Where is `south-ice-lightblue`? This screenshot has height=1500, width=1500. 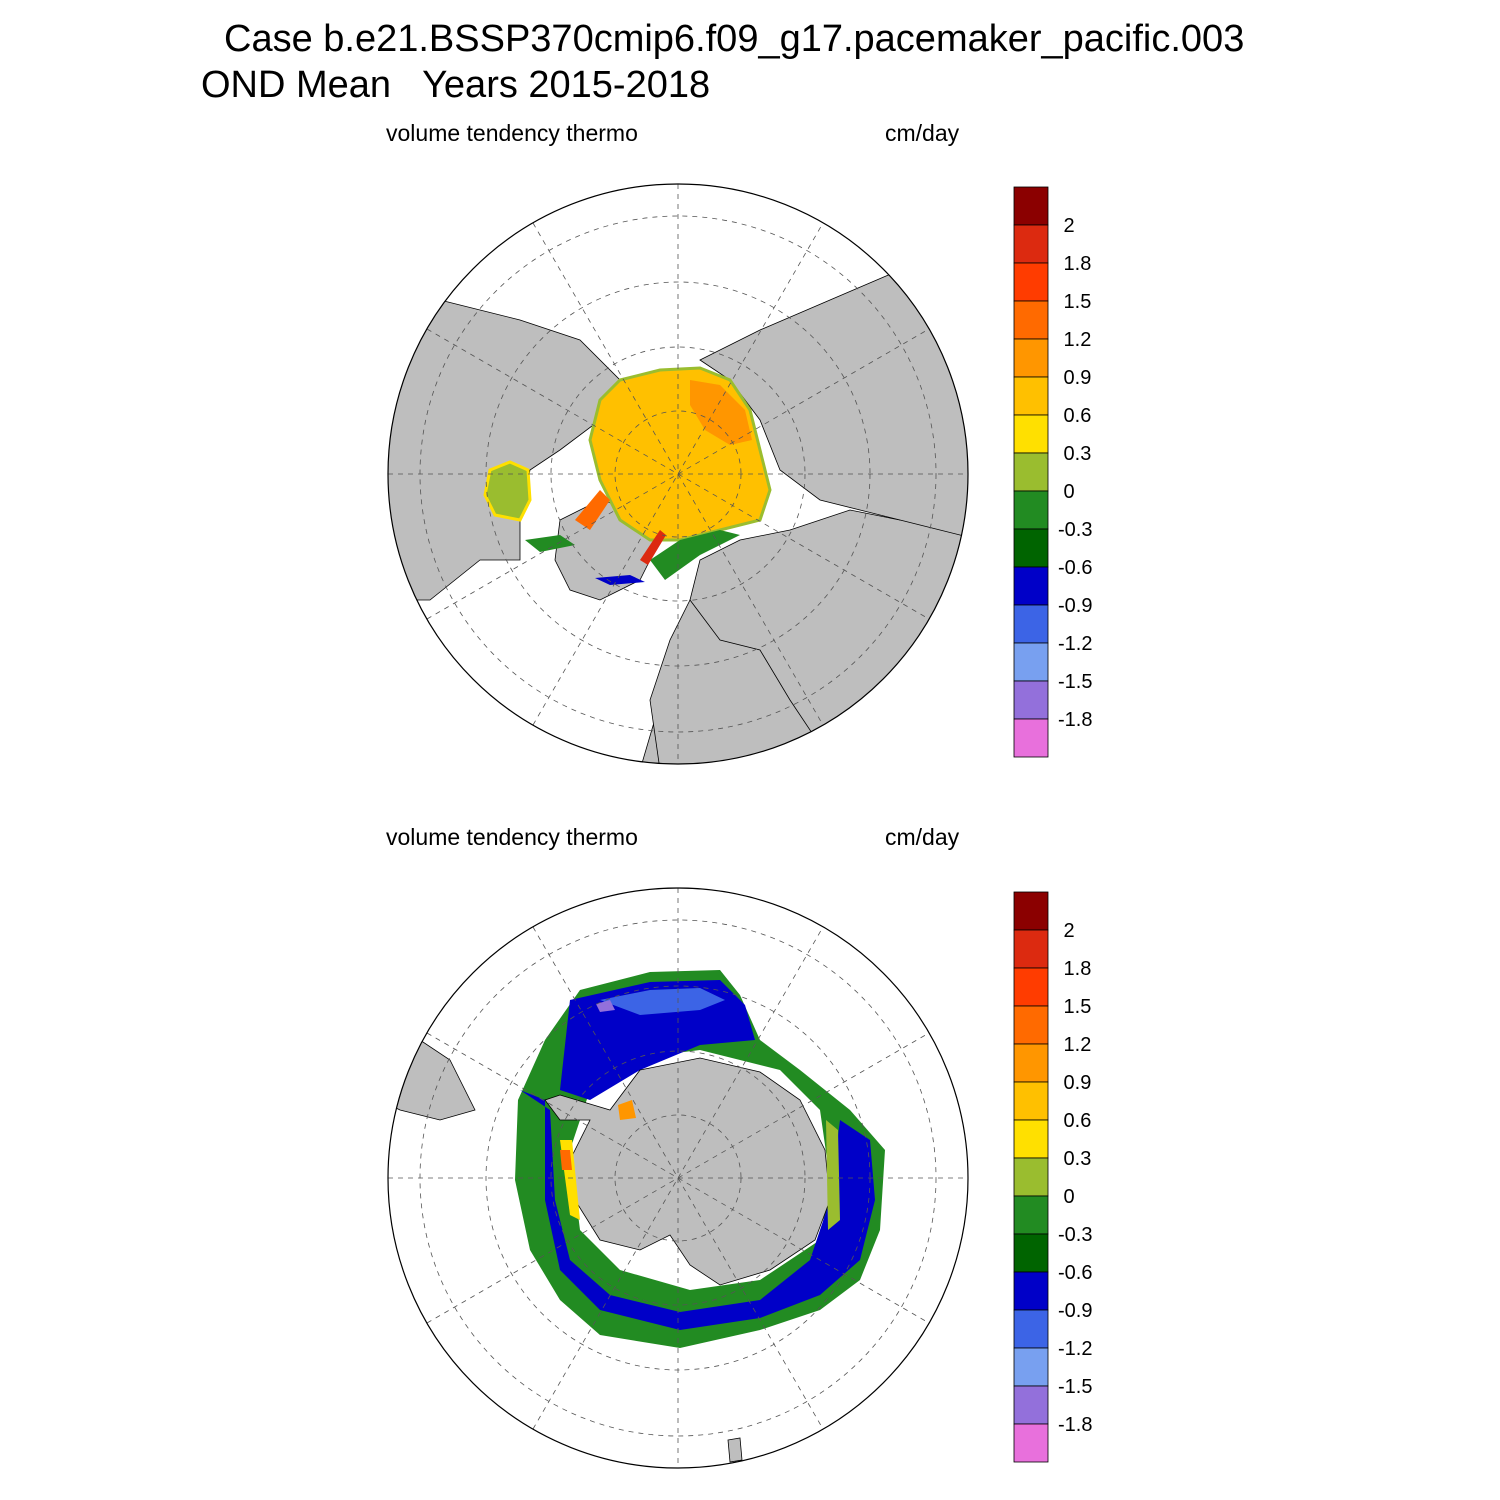 south-ice-lightblue is located at coordinates (662, 1001).